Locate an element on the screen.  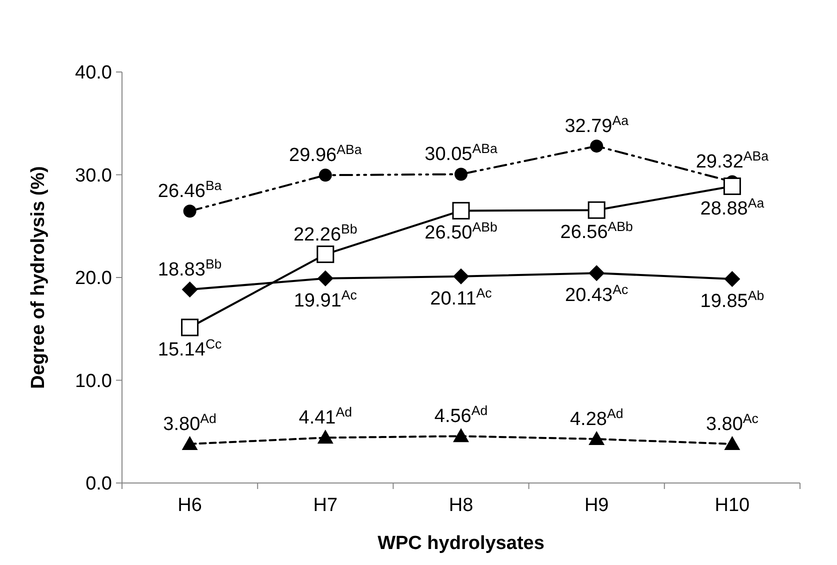
x-axis-title: WPC hydrolysates is located at coordinates (461, 543).